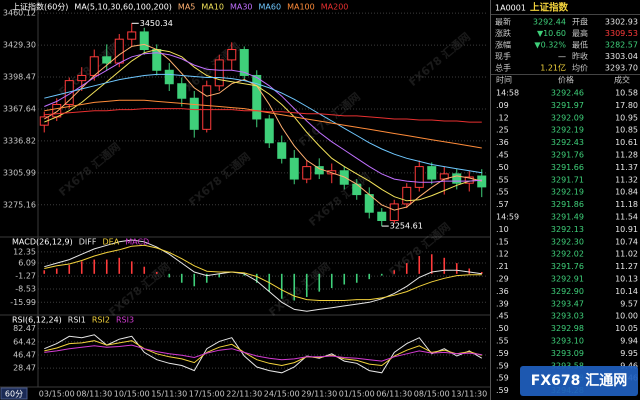 The width and height of the screenshot is (640, 400). Describe the element at coordinates (580, 68) in the screenshot. I see `quote-label: 均价` at that location.